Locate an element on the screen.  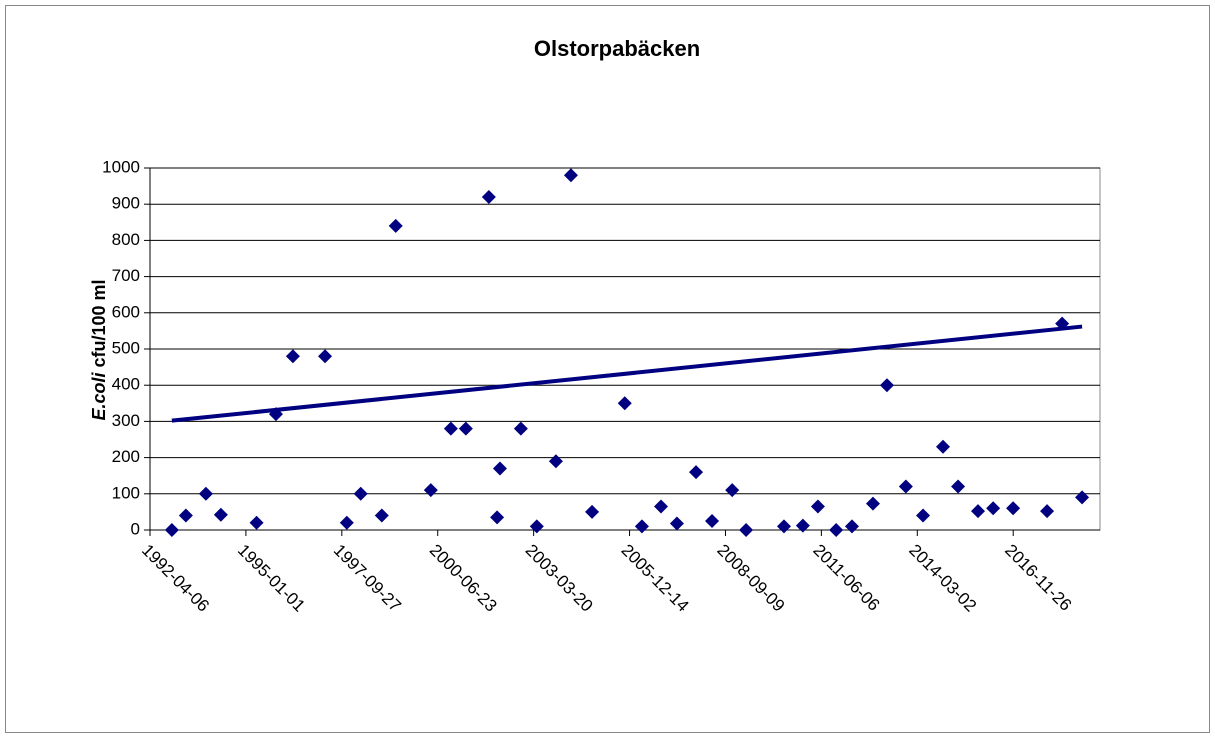
y-tick-label: 800 is located at coordinates (126, 239).